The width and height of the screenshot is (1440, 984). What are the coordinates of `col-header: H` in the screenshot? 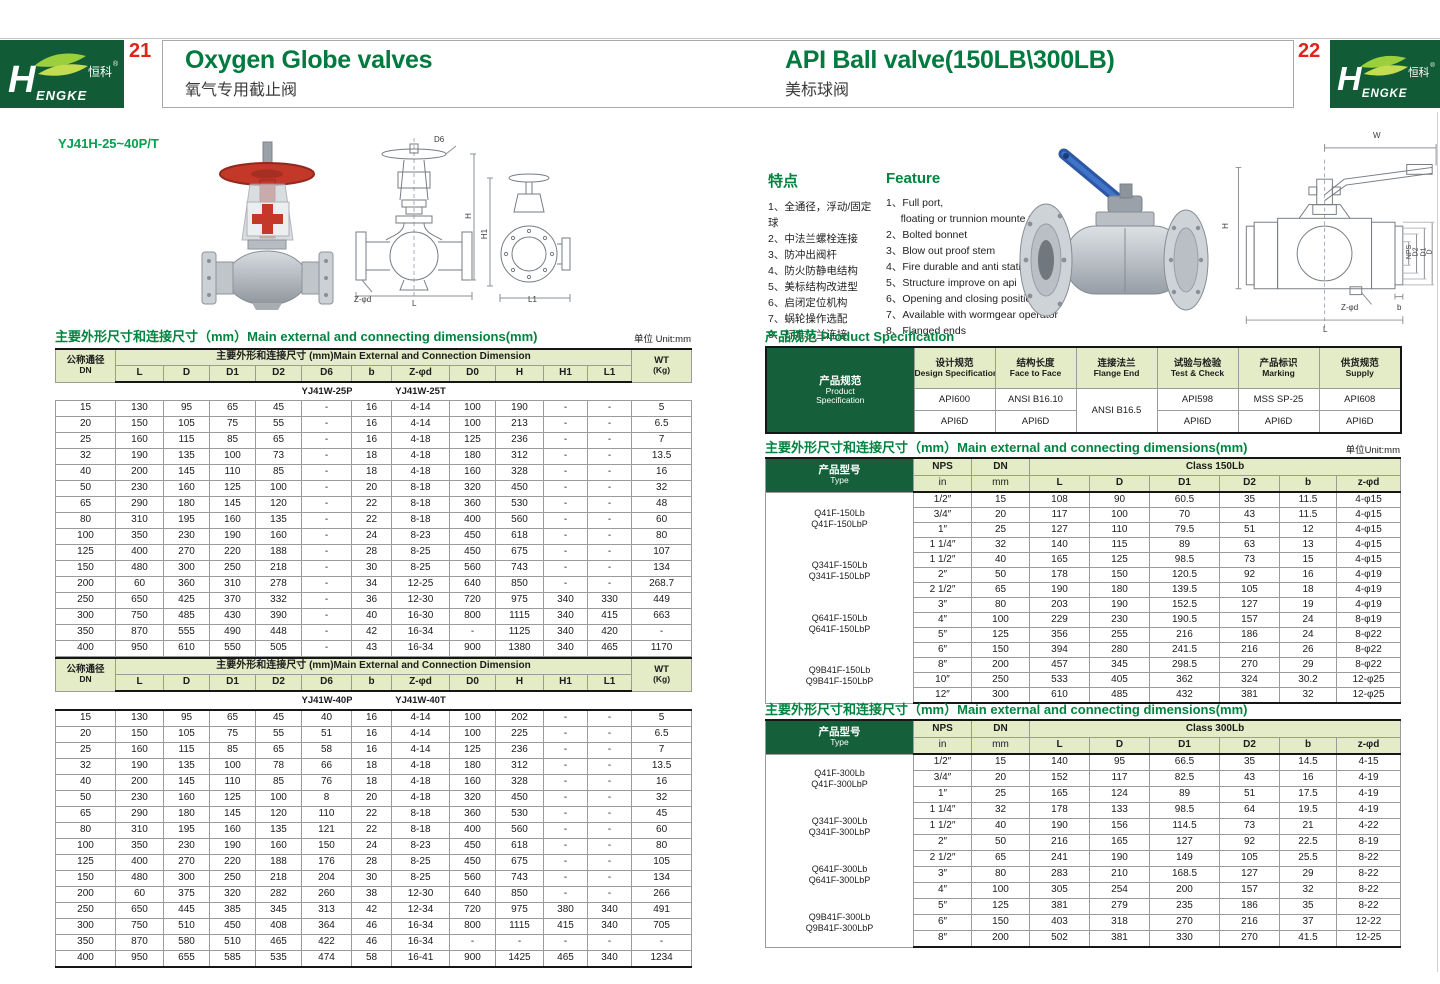 It's located at (519, 374).